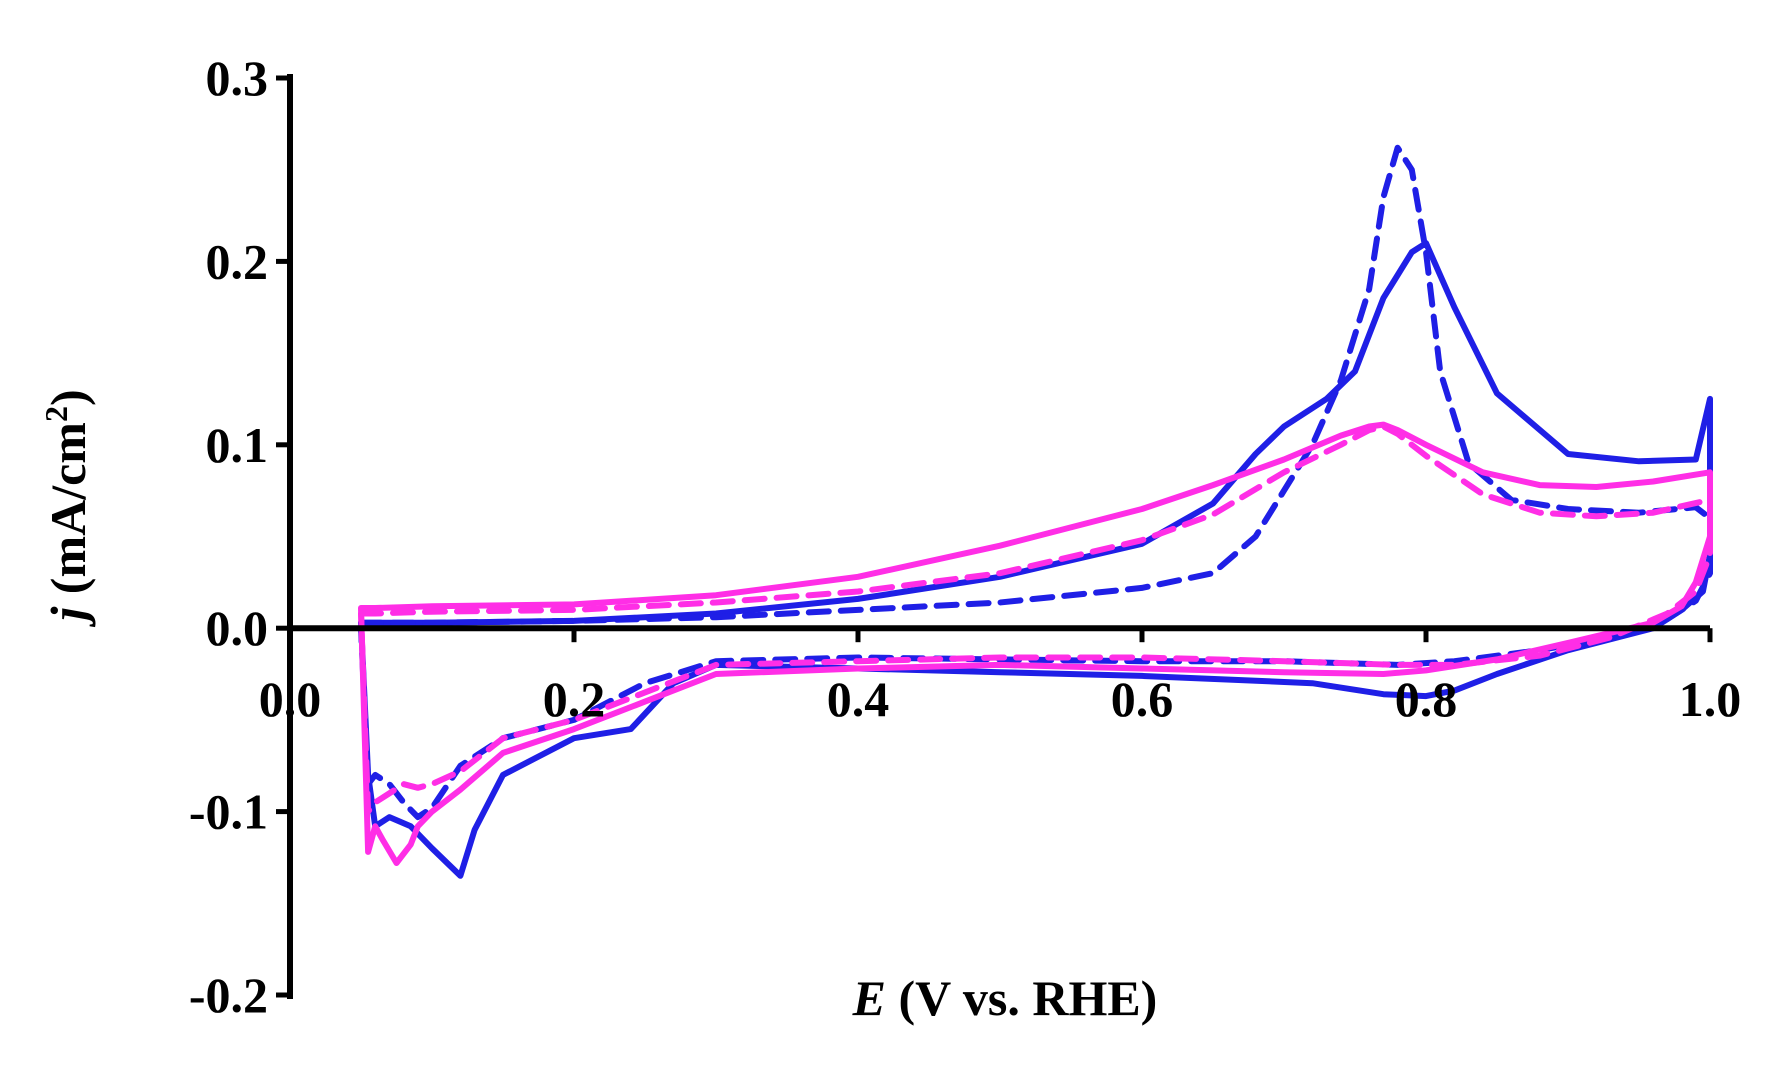 The width and height of the screenshot is (1774, 1069). What do you see at coordinates (228, 812) in the screenshot?
I see `y-tick-label: -0.1` at bounding box center [228, 812].